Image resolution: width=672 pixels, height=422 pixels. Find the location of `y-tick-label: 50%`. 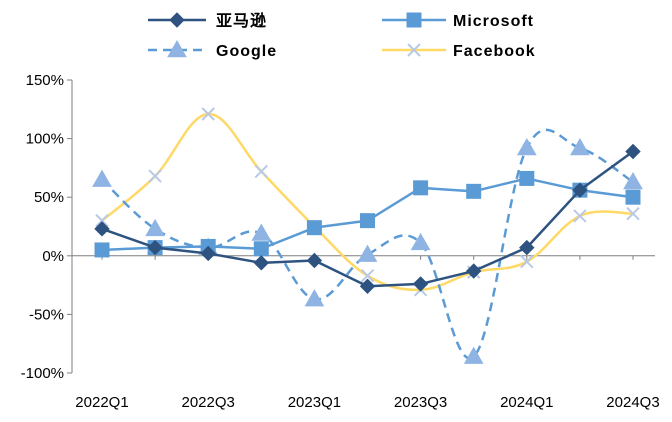

y-tick-label: 50% is located at coordinates (49, 197).